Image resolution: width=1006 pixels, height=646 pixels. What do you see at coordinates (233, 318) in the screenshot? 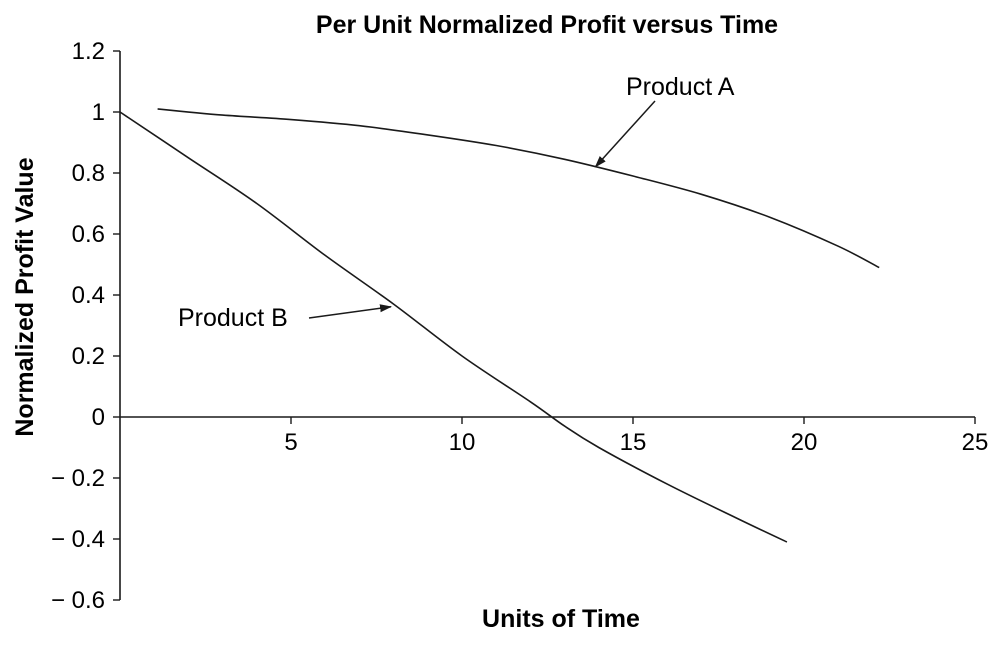
I see `annotation-label-product-b: Product B` at bounding box center [233, 318].